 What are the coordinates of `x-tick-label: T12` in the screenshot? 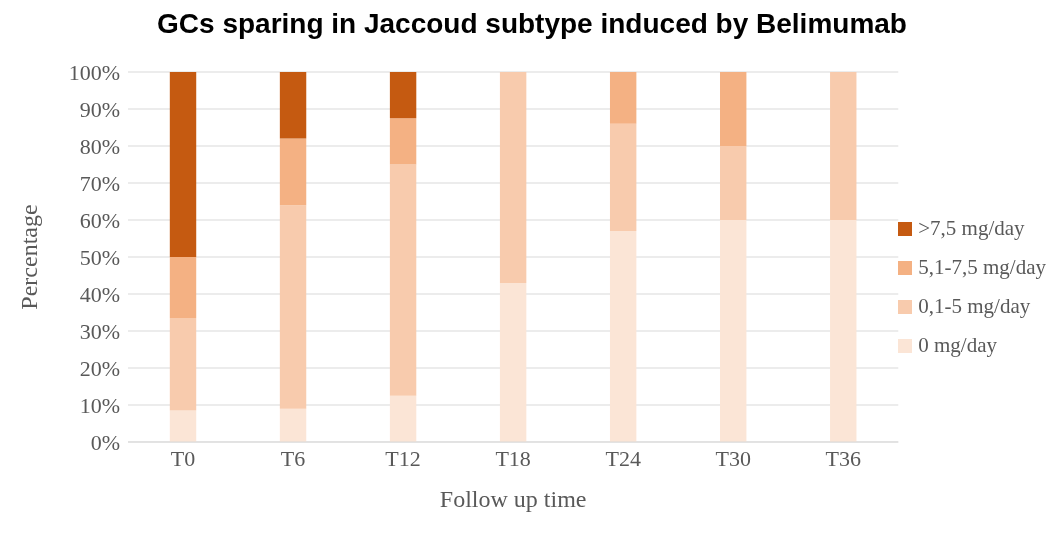 It's located at (403, 458).